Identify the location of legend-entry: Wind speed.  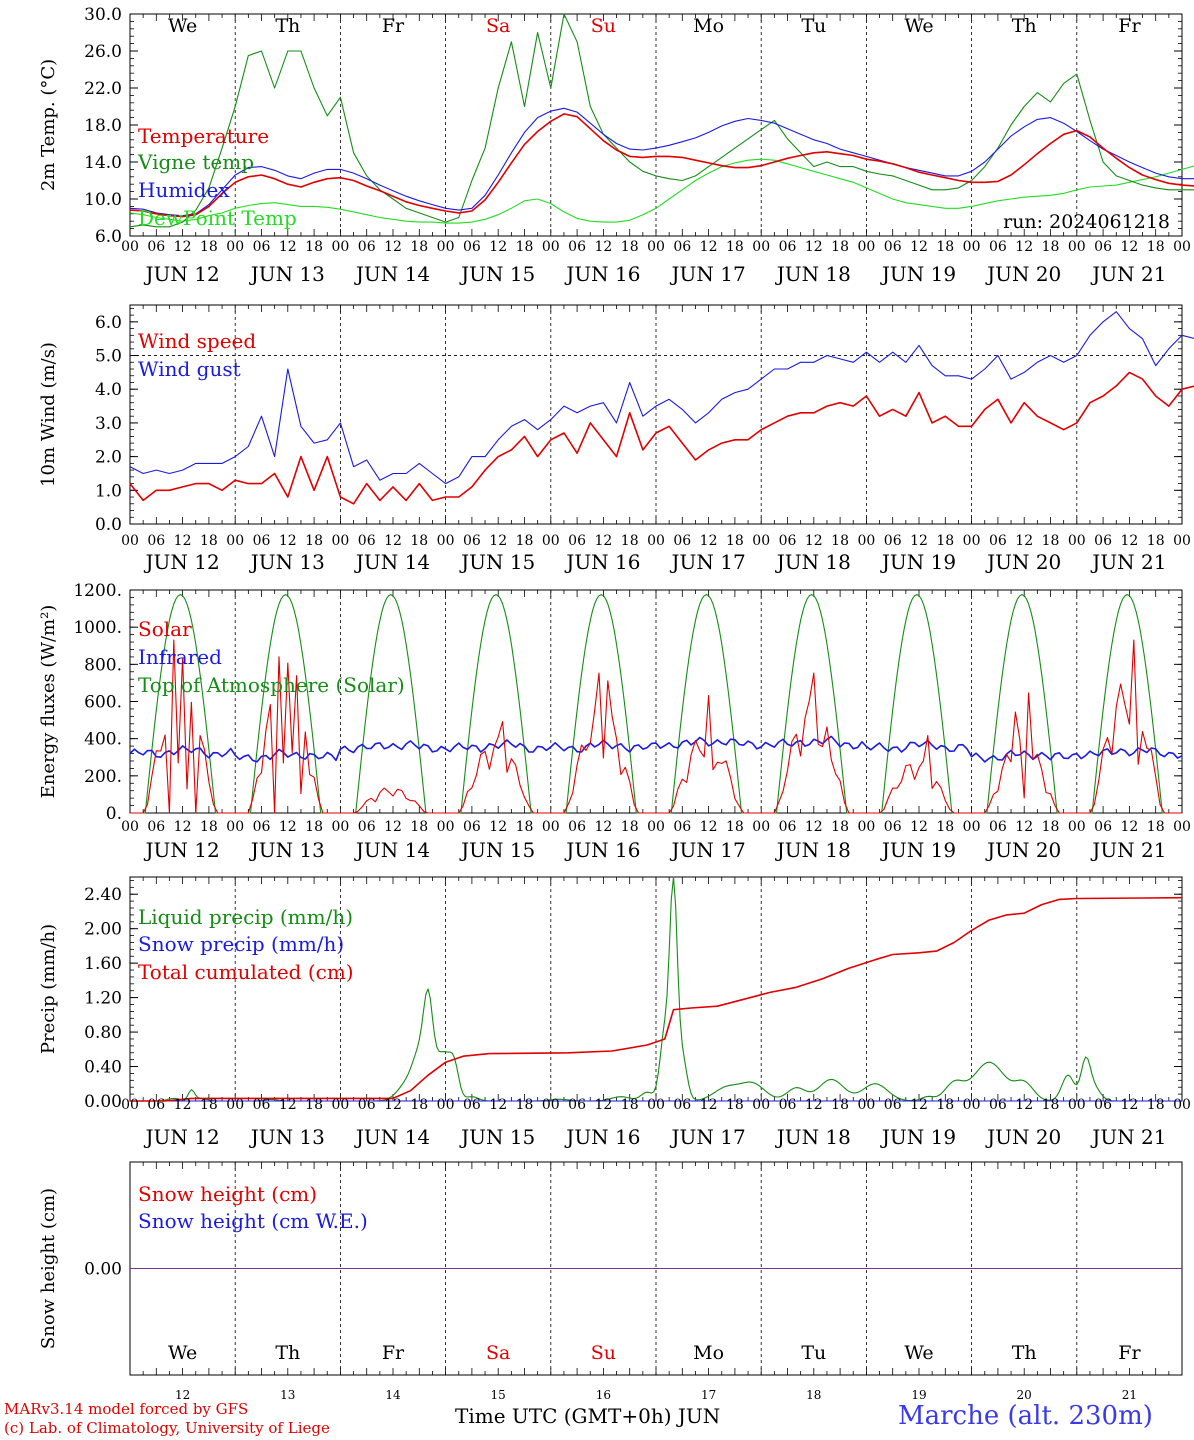
(197, 341).